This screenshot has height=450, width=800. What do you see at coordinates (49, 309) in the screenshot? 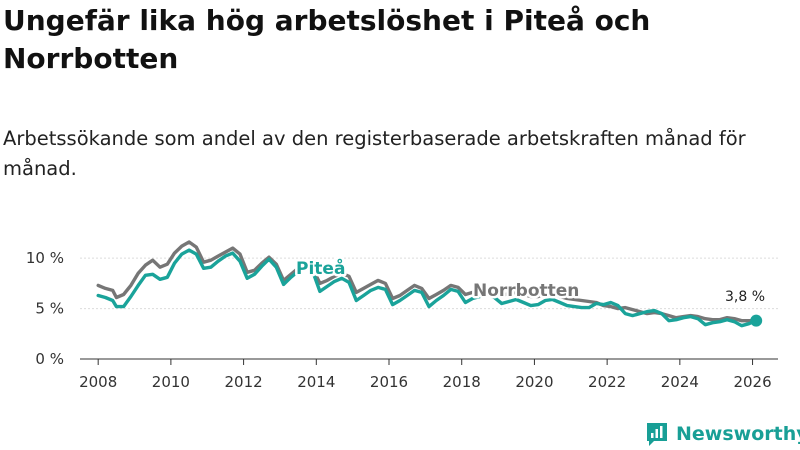
I see `y-tick-label: 5 %` at bounding box center [49, 309].